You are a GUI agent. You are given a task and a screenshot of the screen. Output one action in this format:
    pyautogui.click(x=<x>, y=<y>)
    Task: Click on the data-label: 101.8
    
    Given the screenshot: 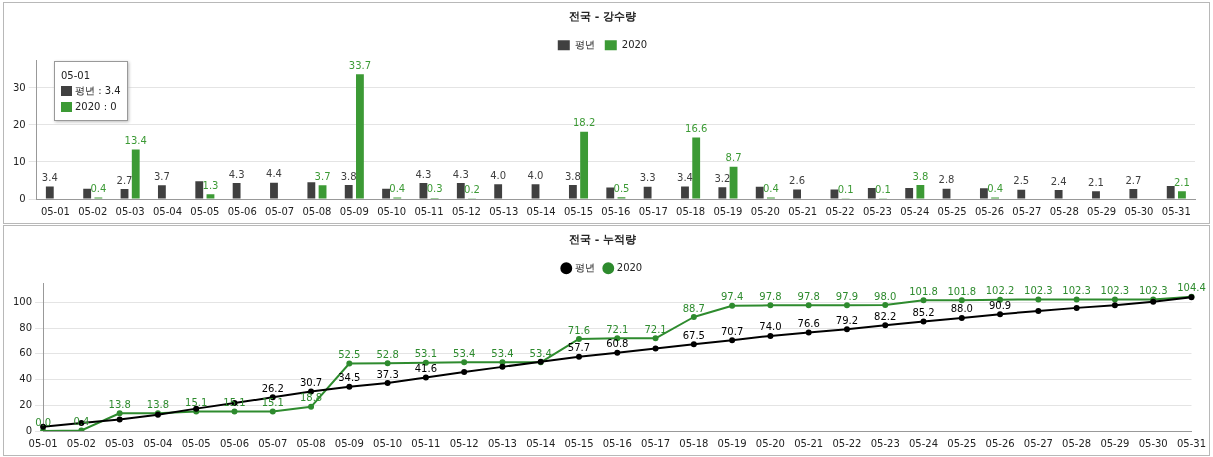 What is the action you would take?
    pyautogui.click(x=923, y=291)
    